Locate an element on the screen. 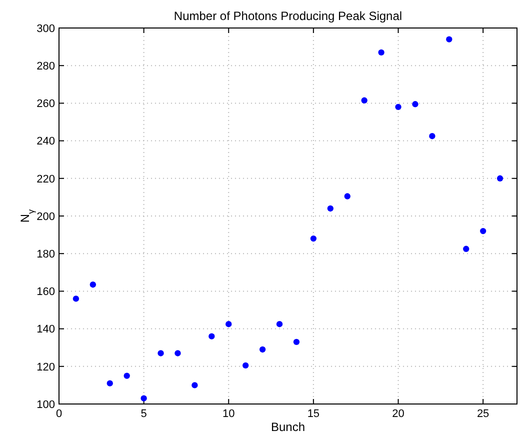 The image size is (527, 437). y-tick-label: 220 is located at coordinates (45, 179).